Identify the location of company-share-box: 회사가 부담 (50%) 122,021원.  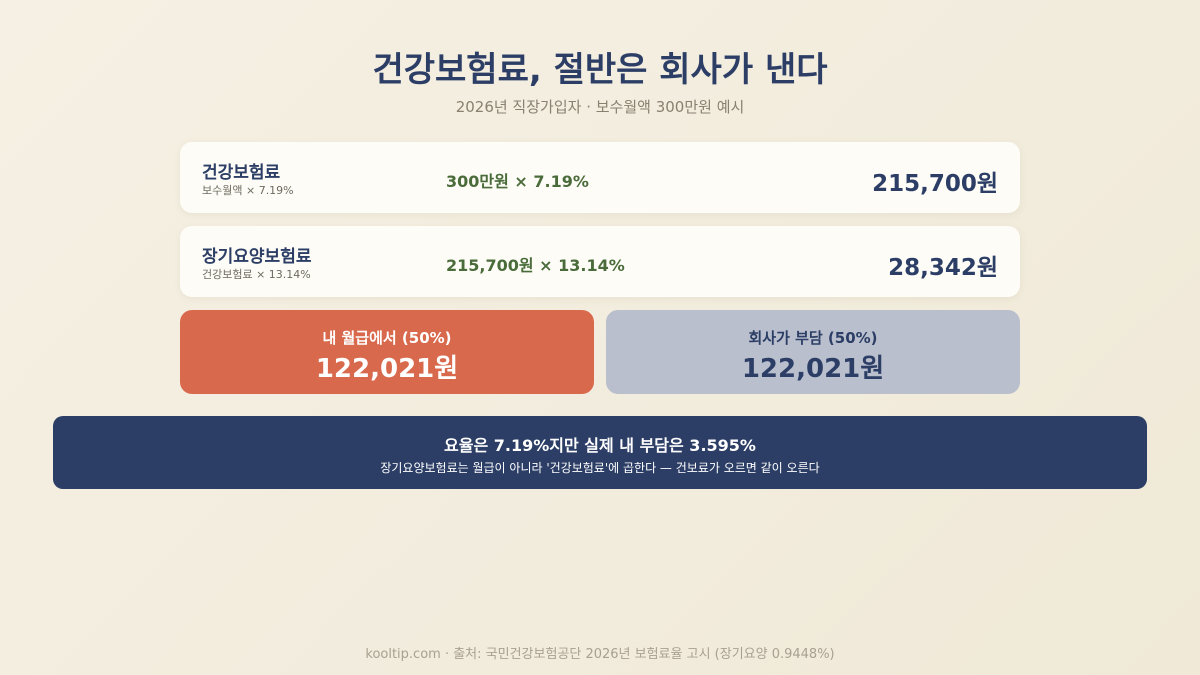
(813, 352).